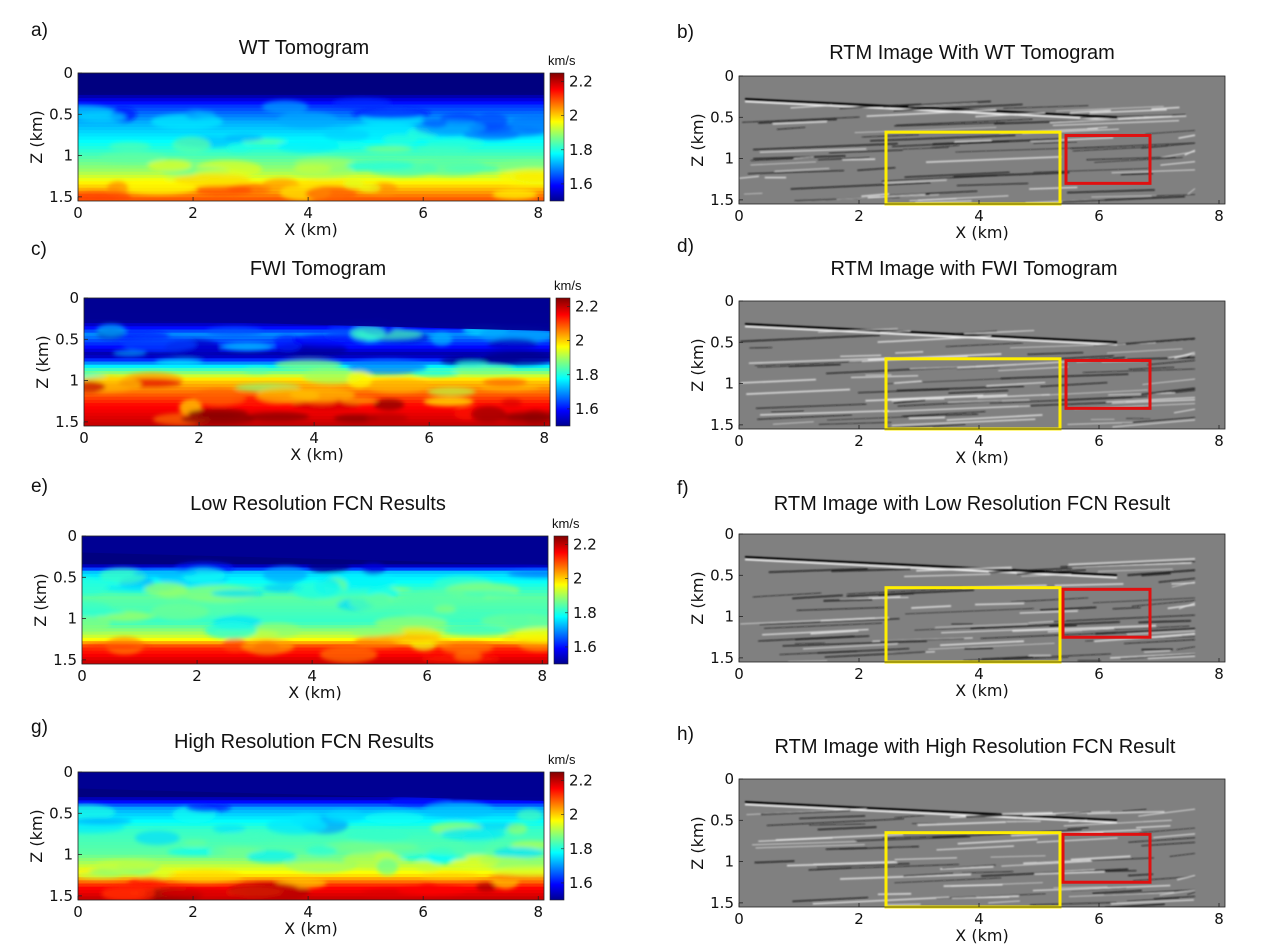 The image size is (1287, 952). What do you see at coordinates (318, 269) in the screenshot?
I see `panel-title: FWI Tomogram` at bounding box center [318, 269].